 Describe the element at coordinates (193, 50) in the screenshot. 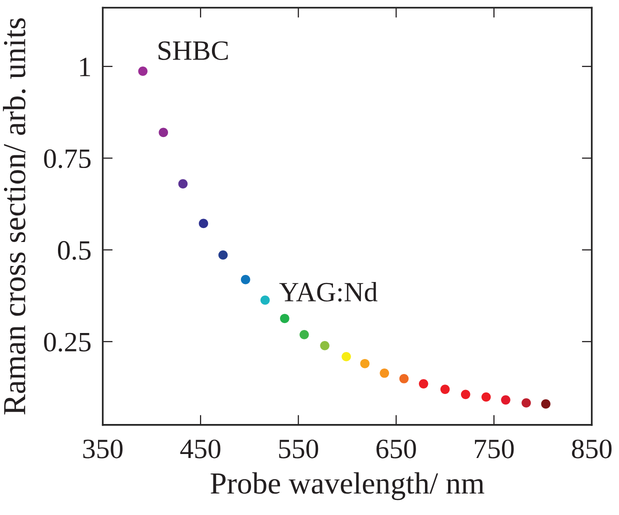

I see `annotation: SHBC` at that location.